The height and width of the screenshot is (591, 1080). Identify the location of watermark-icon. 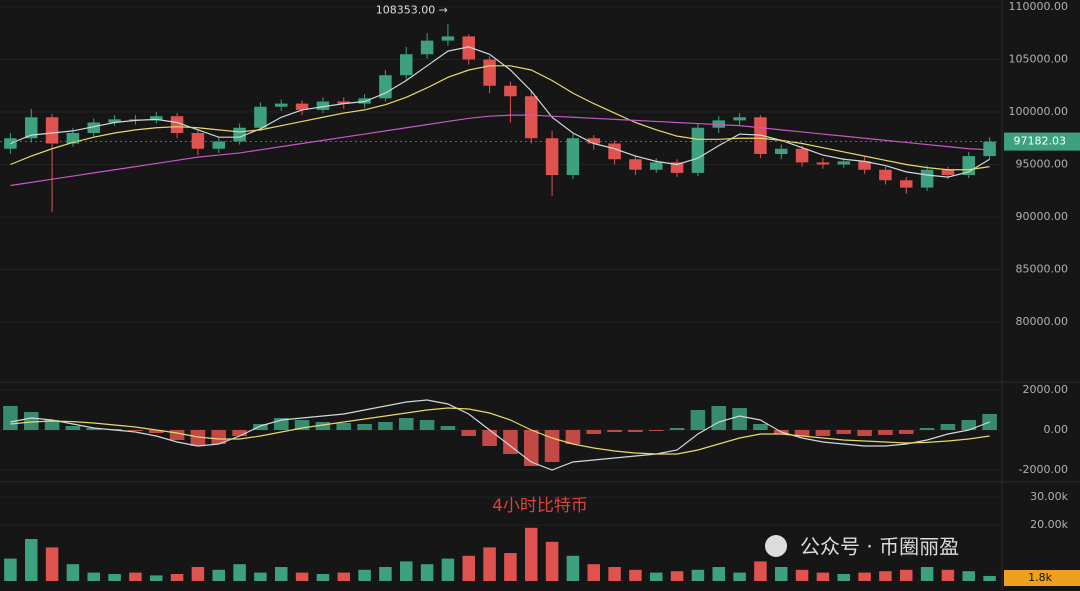
(776, 546).